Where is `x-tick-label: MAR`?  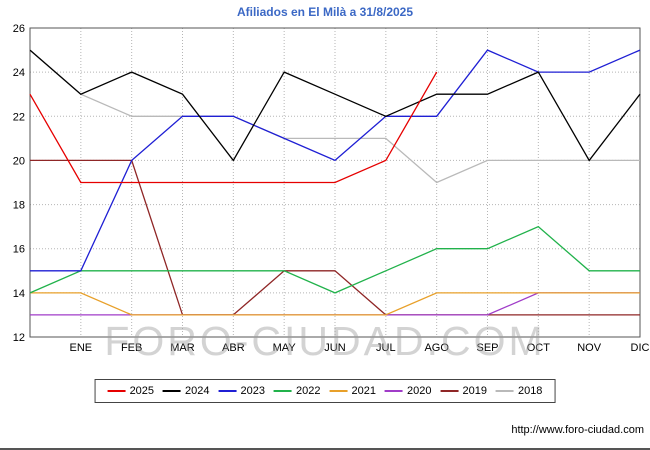
x-tick-label: MAR is located at coordinates (182, 348).